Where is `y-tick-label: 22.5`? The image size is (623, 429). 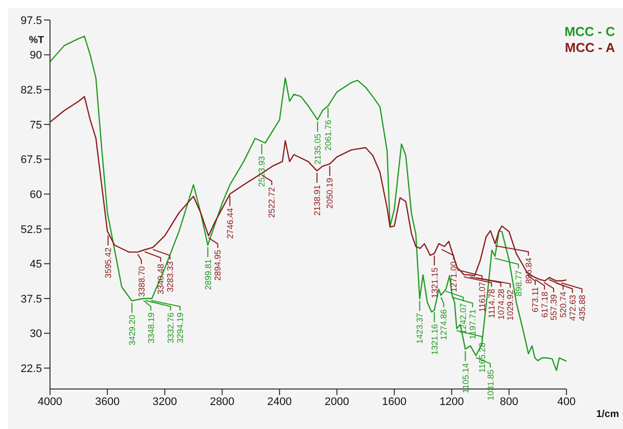 y-tick-label: 22.5 is located at coordinates (31, 369).